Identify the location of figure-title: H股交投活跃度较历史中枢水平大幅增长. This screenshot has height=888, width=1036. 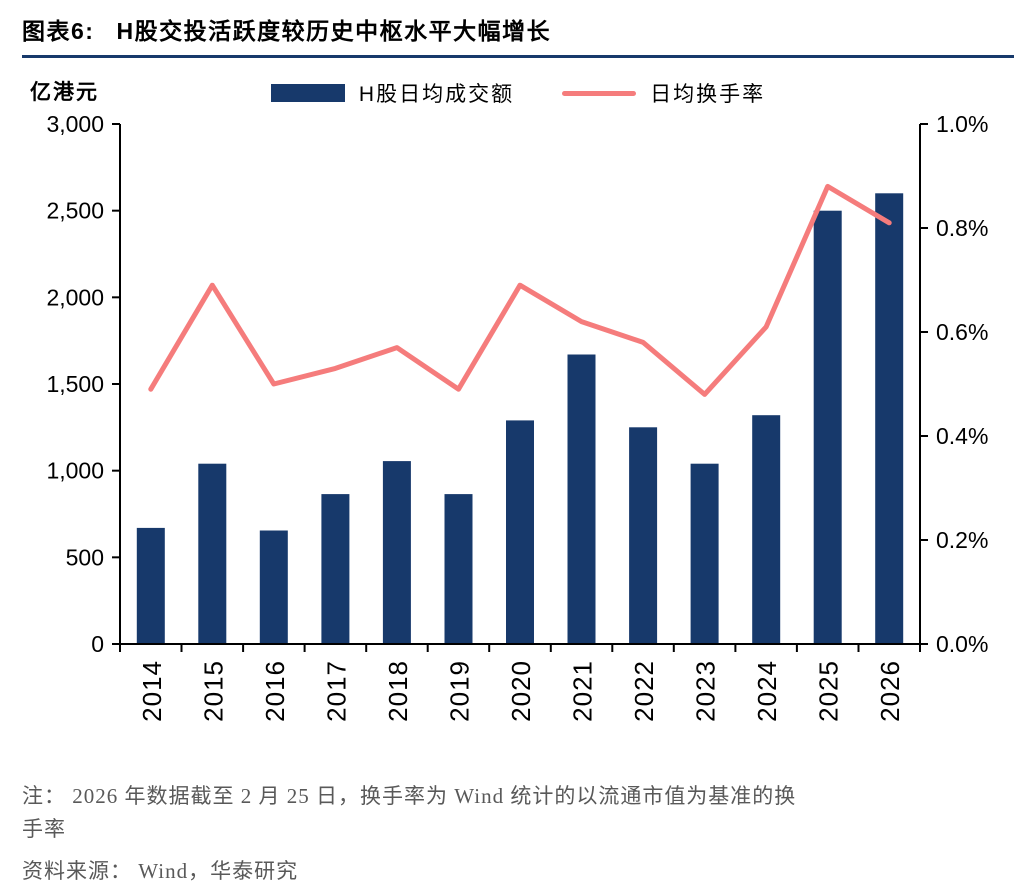
(334, 31).